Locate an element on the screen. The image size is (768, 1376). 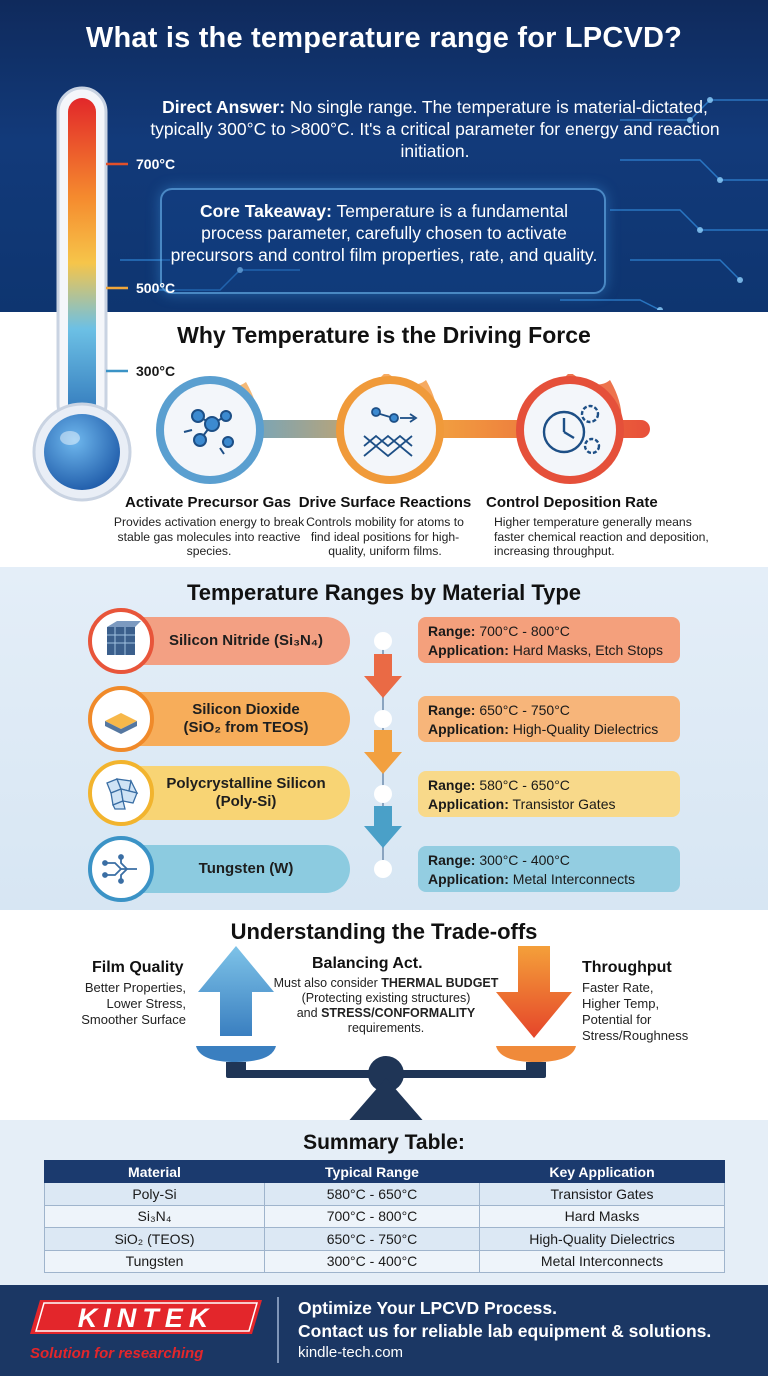
driving-force-title: Why Temperature is the Driving Force is located at coordinates (384, 335).